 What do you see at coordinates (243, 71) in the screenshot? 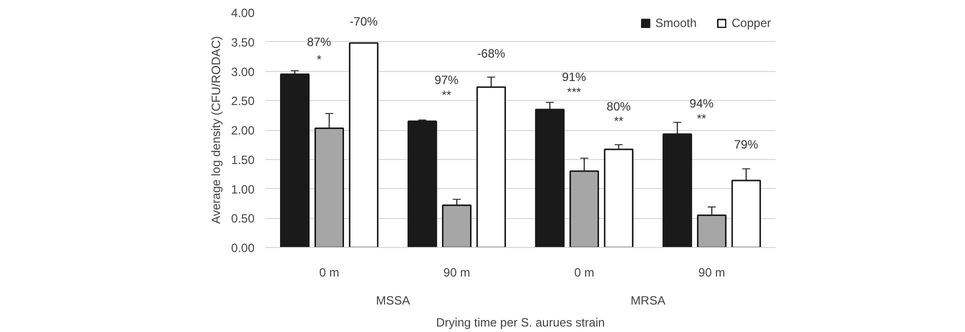
I see `y-tick-label: 3.00` at bounding box center [243, 71].